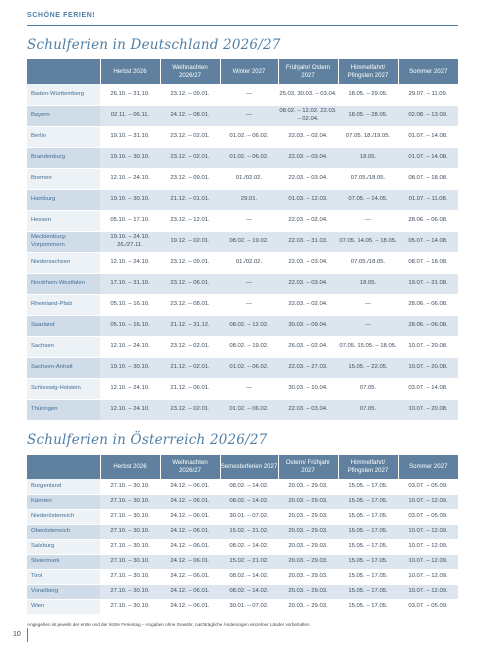 The height and width of the screenshot is (648, 483). Describe the element at coordinates (63, 562) in the screenshot. I see `state-name-cell: Steiermark` at that location.